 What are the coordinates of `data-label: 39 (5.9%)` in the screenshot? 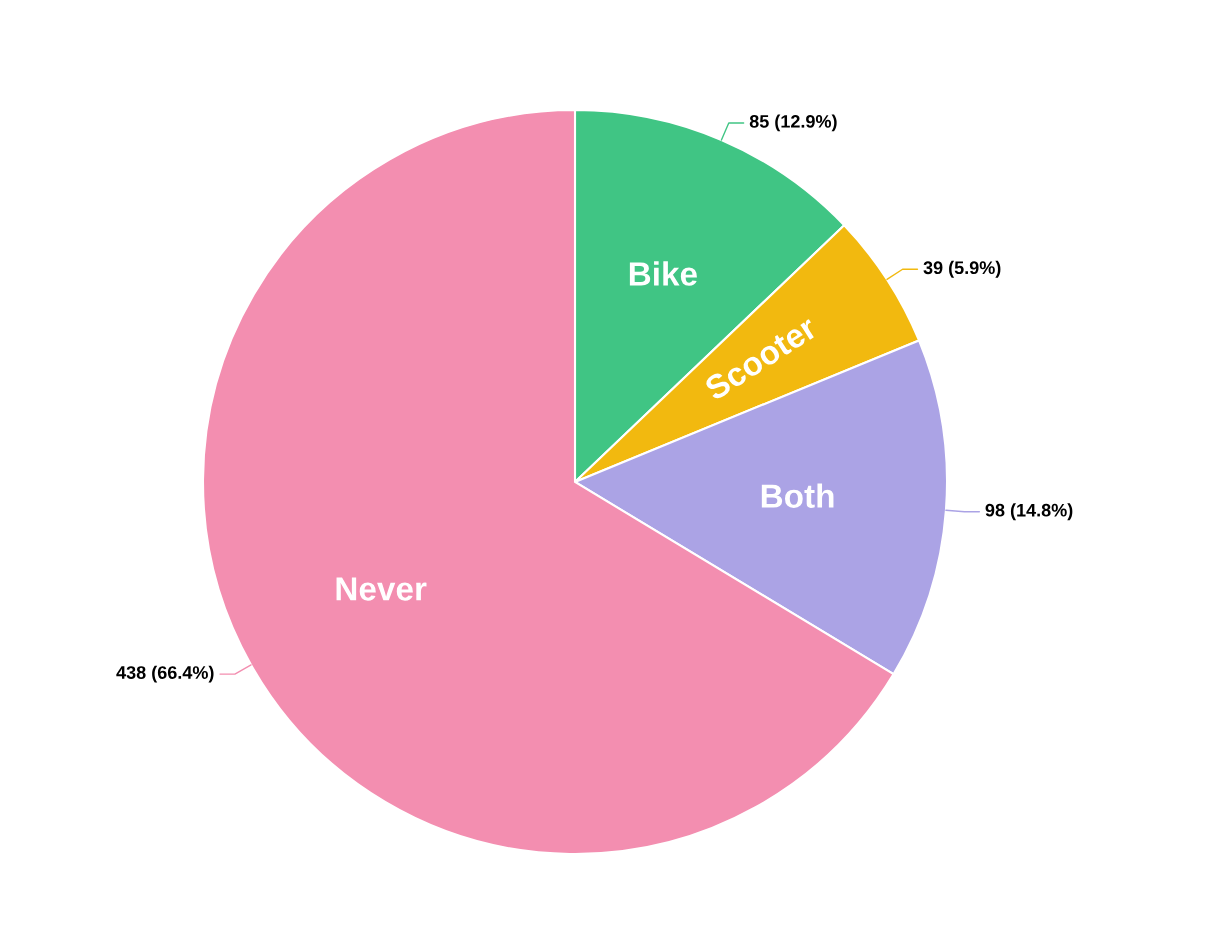 It's located at (962, 269).